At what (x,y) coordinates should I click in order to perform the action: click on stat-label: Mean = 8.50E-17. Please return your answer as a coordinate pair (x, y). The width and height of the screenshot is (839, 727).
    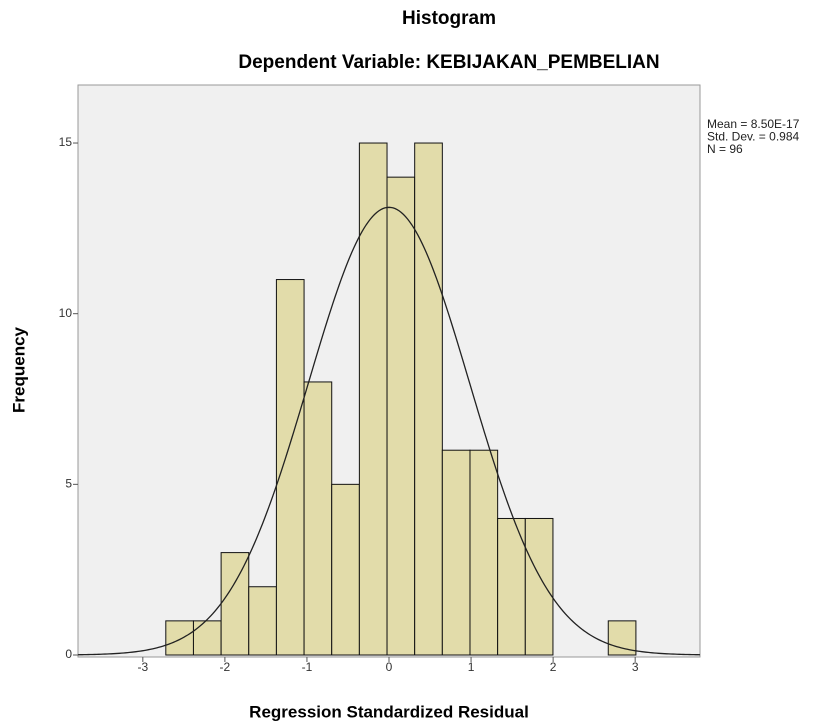
    Looking at the image, I should click on (753, 124).